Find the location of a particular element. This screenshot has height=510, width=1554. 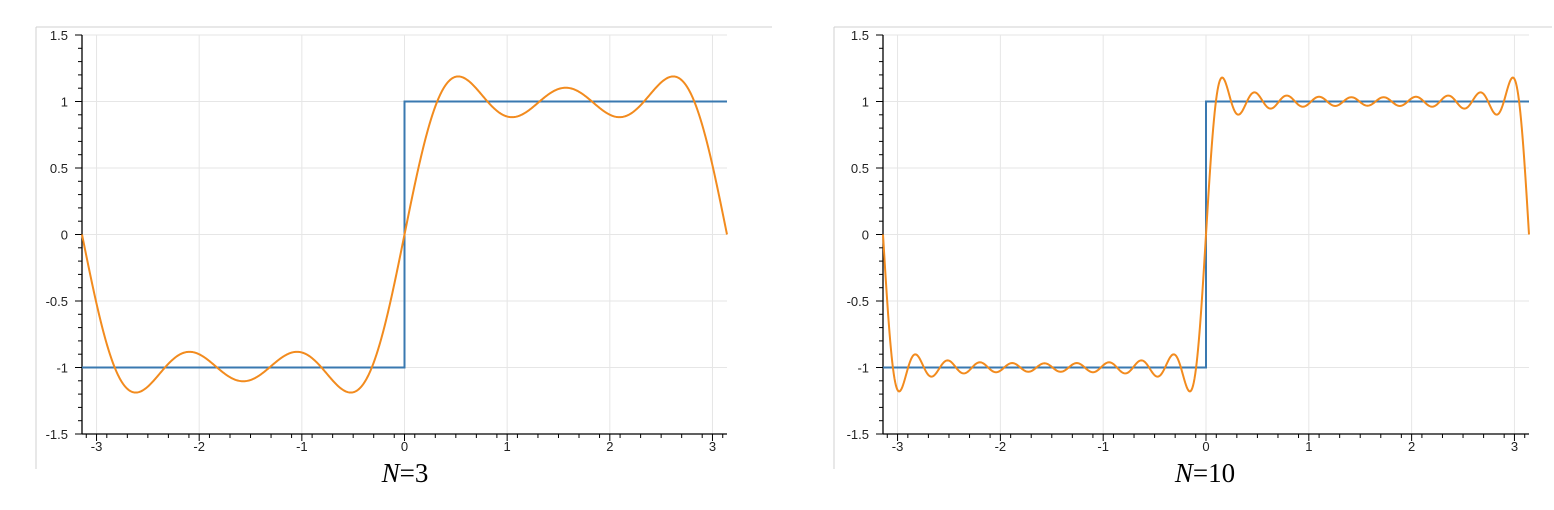

chart-caption-n3: N=3 is located at coordinates (405, 473).